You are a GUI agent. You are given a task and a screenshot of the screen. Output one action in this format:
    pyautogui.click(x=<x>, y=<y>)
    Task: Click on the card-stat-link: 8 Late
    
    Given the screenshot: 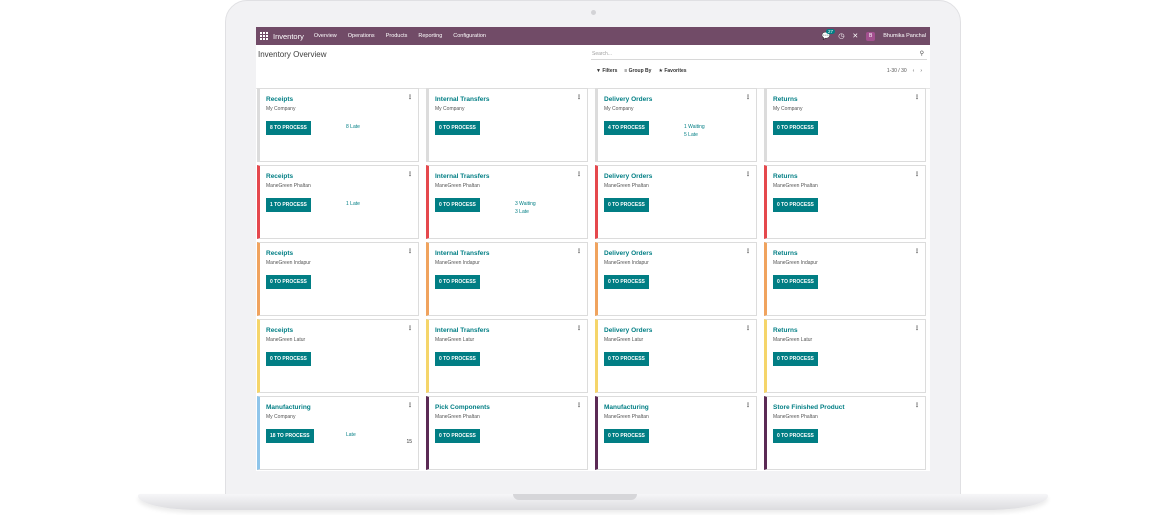 What is the action you would take?
    pyautogui.click(x=353, y=127)
    